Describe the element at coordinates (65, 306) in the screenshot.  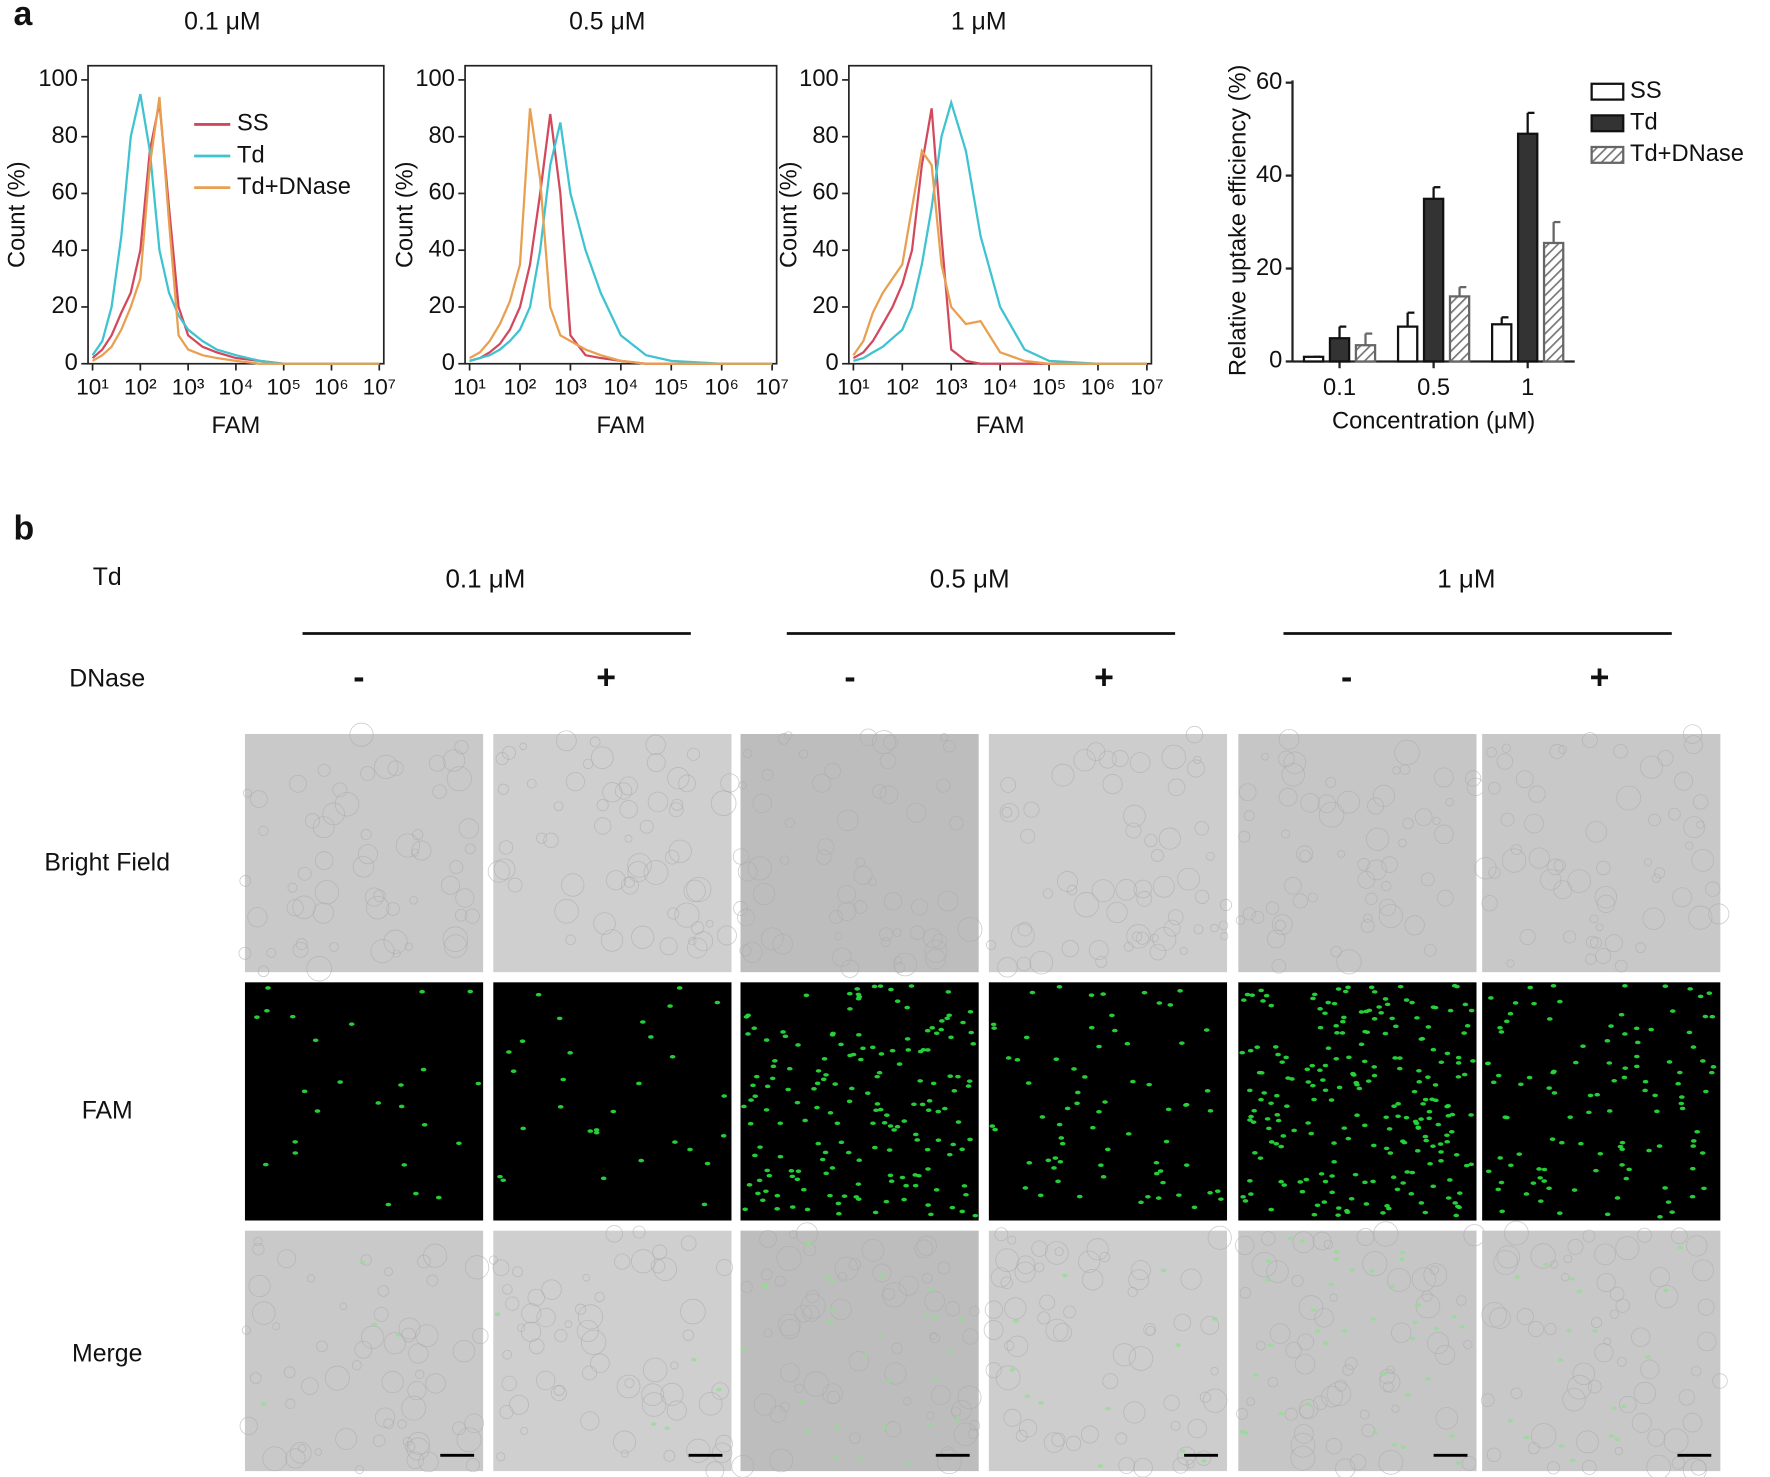
I see `y-tick-label: 20` at that location.